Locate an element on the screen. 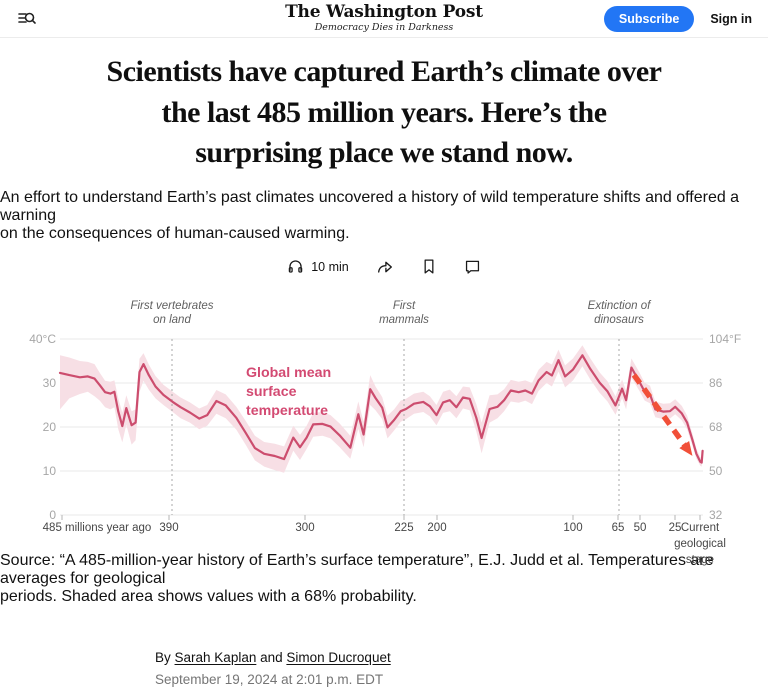 The height and width of the screenshot is (687, 768). svg-text: First vertebrates is located at coordinates (171, 306).